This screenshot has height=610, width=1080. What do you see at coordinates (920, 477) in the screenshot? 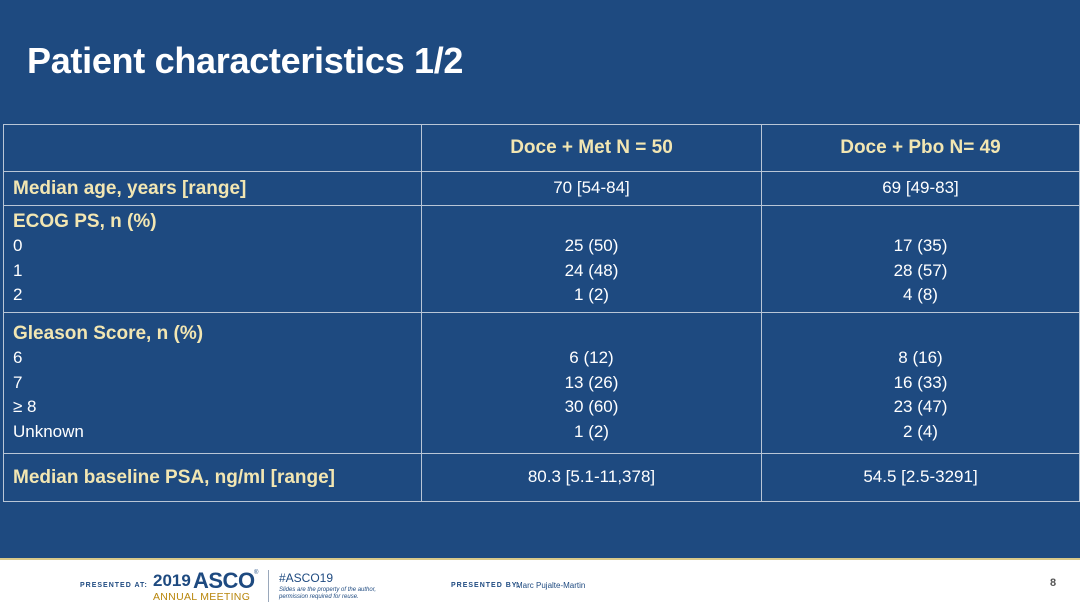
I see `value-cell-pbo: 54.5 [2.5-3291]` at bounding box center [920, 477].